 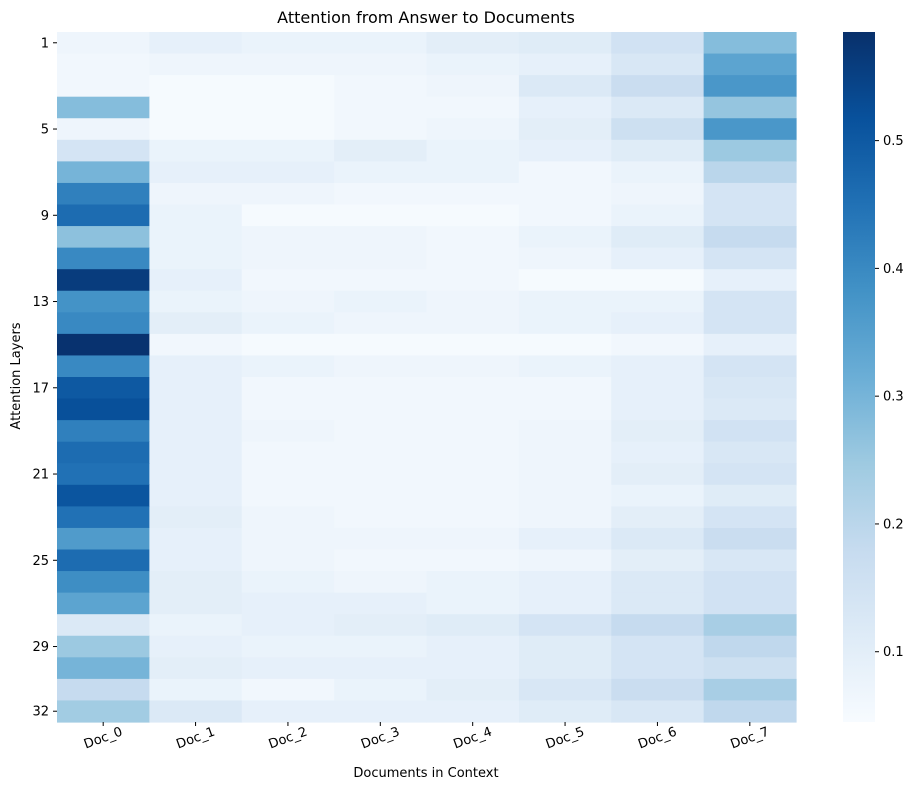 What do you see at coordinates (380, 739) in the screenshot?
I see `x-tick-label: Doc_3` at bounding box center [380, 739].